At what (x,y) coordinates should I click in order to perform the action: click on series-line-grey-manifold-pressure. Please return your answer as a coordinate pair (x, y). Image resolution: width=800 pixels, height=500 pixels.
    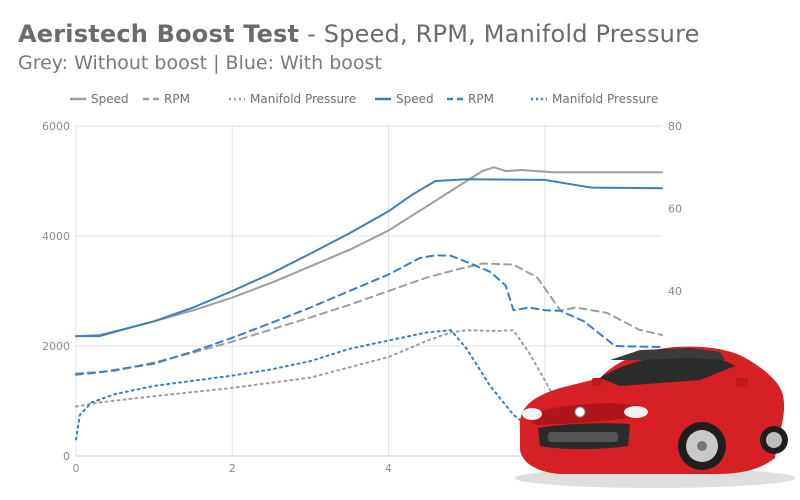
    Looking at the image, I should click on (326, 376).